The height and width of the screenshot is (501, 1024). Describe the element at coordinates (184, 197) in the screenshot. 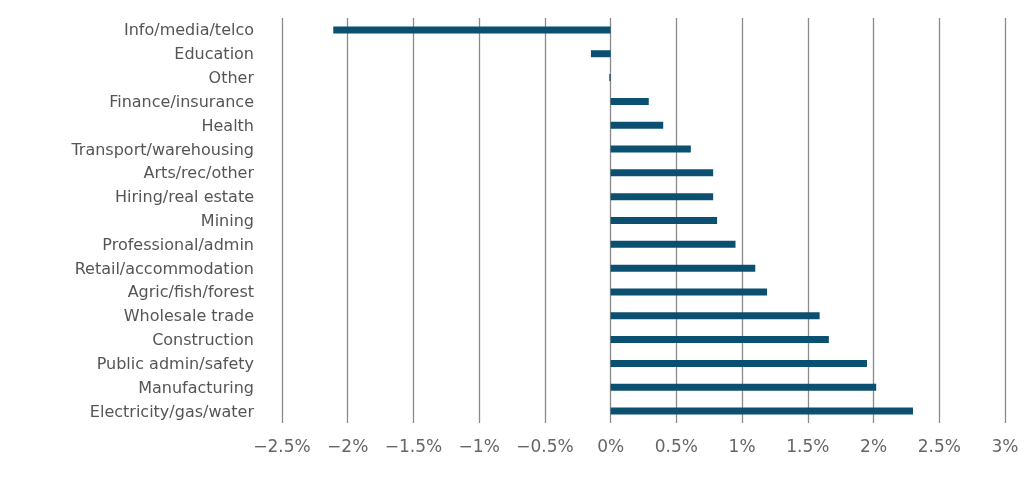

I see `y-tick-label: Hiring/real estate` at that location.